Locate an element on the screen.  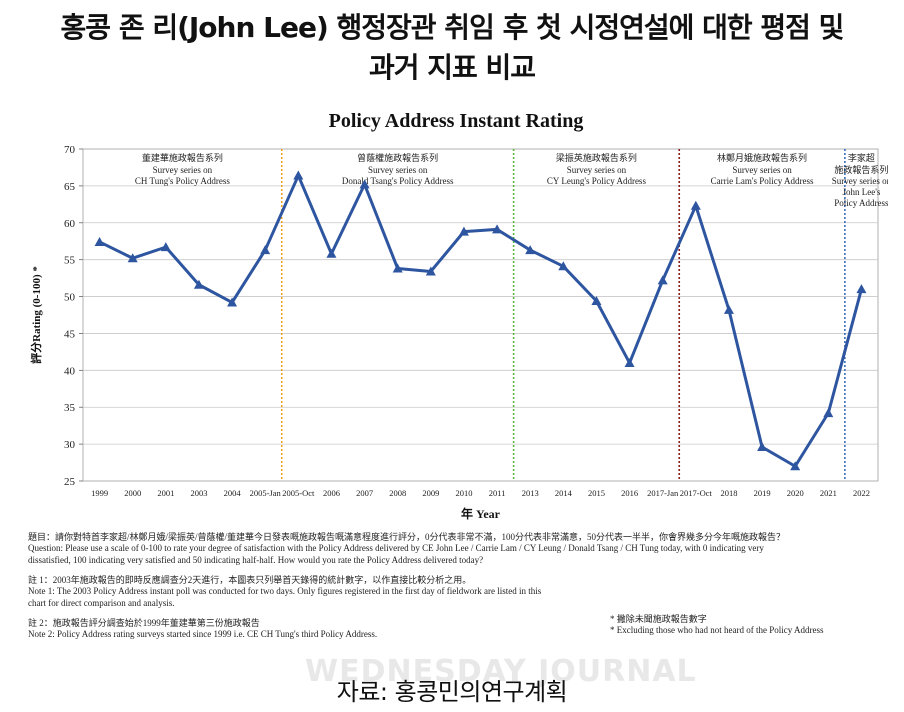
x-tick-label: 2019 is located at coordinates (762, 493).